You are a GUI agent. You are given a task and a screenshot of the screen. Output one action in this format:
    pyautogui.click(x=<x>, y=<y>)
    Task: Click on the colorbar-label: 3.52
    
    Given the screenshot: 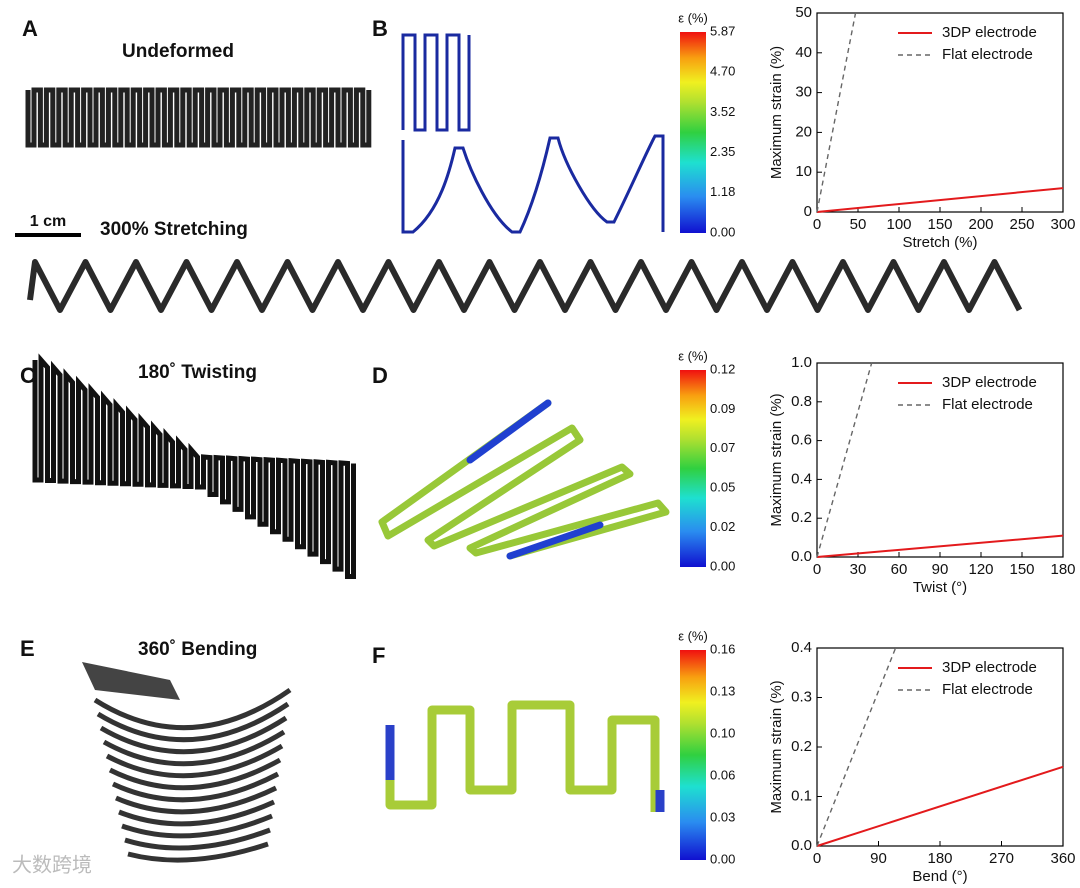 What is the action you would take?
    pyautogui.click(x=722, y=111)
    